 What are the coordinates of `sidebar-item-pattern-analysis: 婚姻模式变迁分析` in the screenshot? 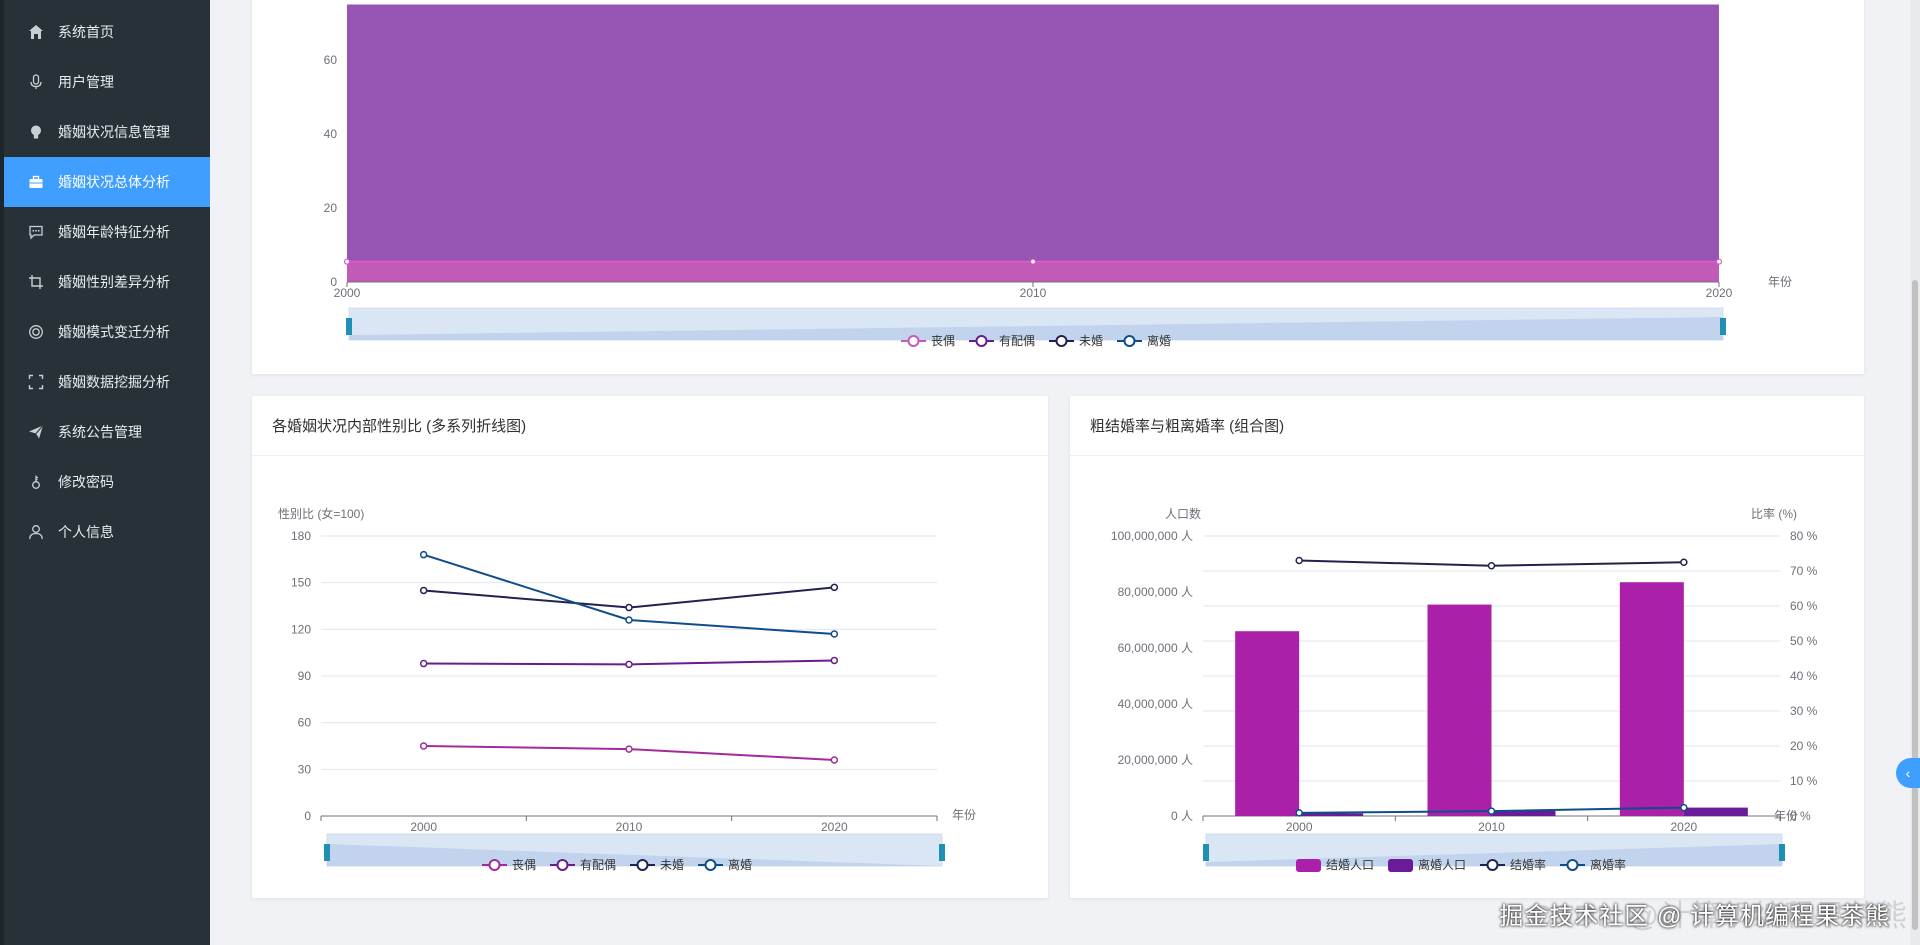 It's located at (107, 332).